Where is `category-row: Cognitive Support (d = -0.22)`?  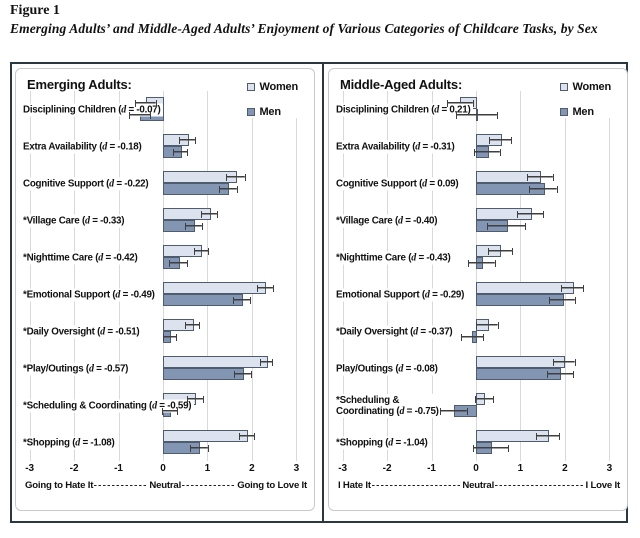 category-row: Cognitive Support (d = -0.22) is located at coordinates (165, 183).